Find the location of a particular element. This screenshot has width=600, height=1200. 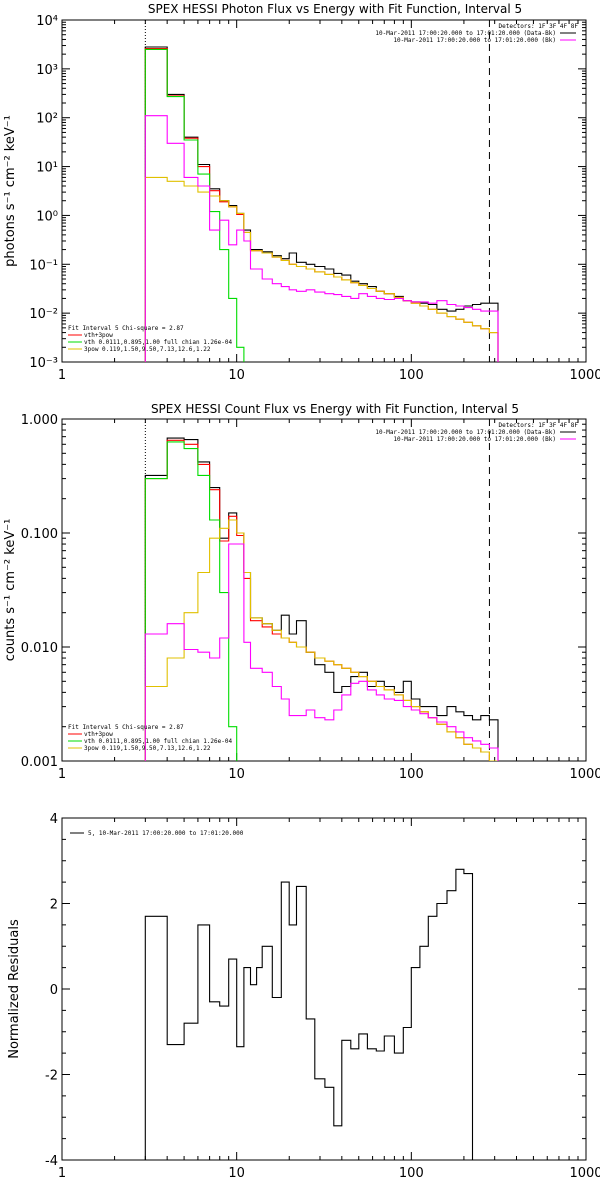

y-tick-label: 10⁴ is located at coordinates (47, 21).